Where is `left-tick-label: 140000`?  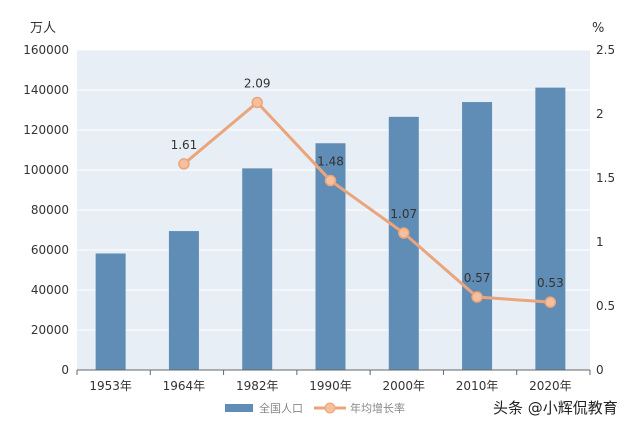 left-tick-label: 140000 is located at coordinates (46, 90).